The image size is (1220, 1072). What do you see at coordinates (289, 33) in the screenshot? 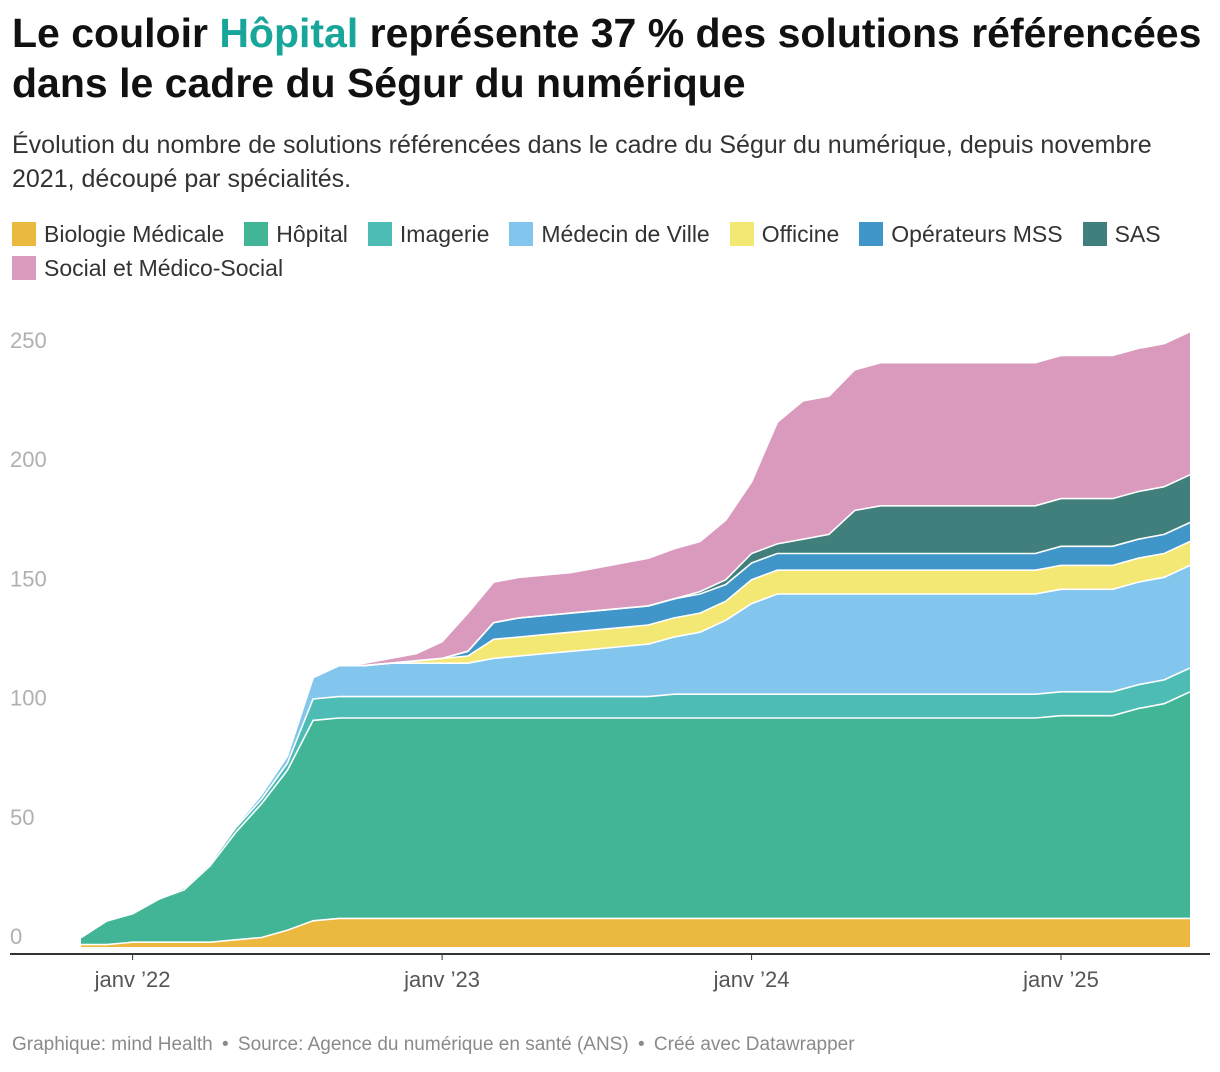
I see `title-highlight: Hôpital` at bounding box center [289, 33].